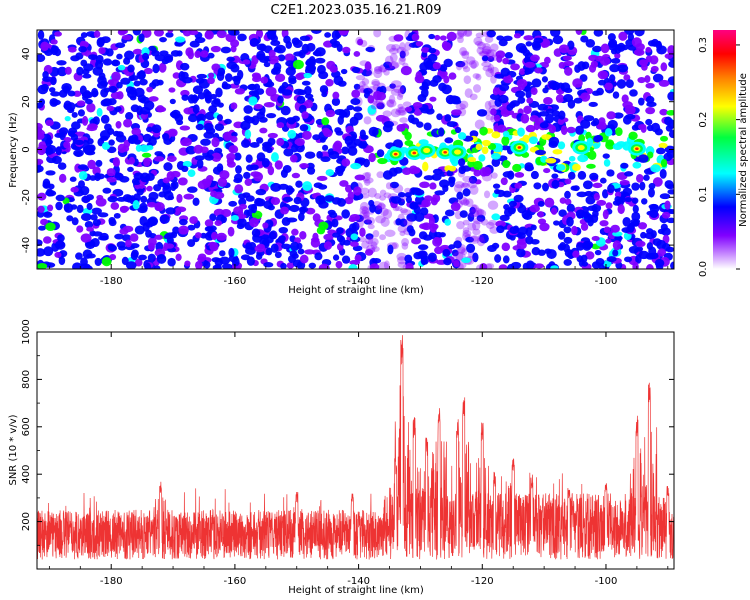 The height and width of the screenshot is (600, 750). What do you see at coordinates (724, 149) in the screenshot?
I see `colorbar-gradient` at bounding box center [724, 149].